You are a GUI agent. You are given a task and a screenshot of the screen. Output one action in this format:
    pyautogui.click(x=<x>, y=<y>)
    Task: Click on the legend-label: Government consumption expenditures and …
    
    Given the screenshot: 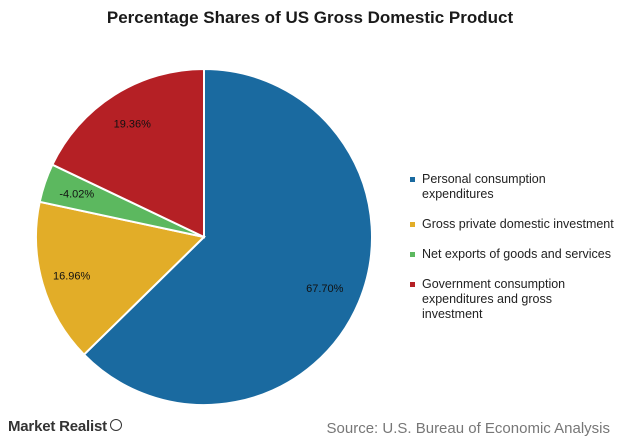 What is the action you would take?
    pyautogui.click(x=494, y=299)
    